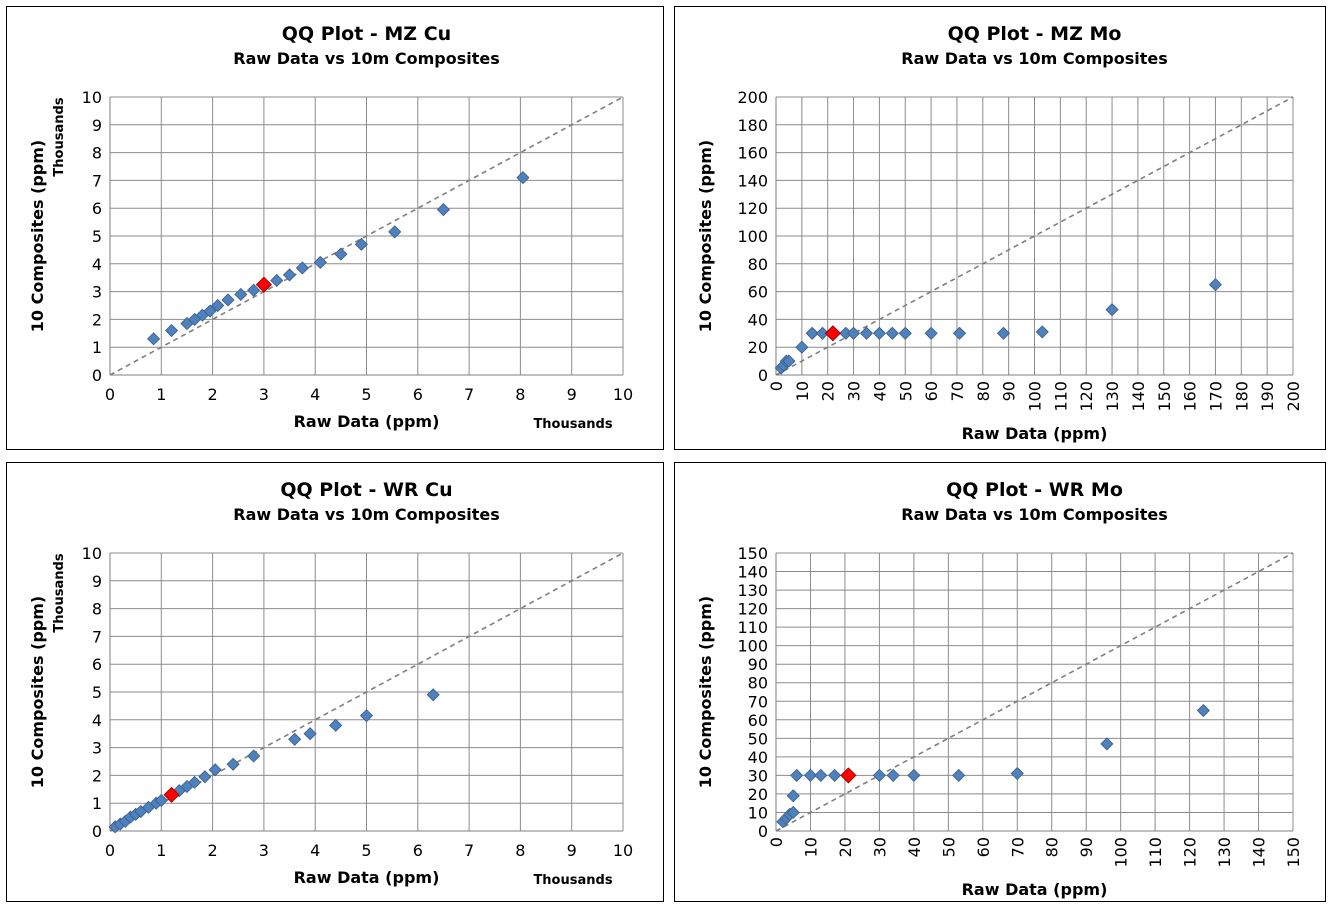  Describe the element at coordinates (97, 292) in the screenshot. I see `y-tick-label: 3` at that location.